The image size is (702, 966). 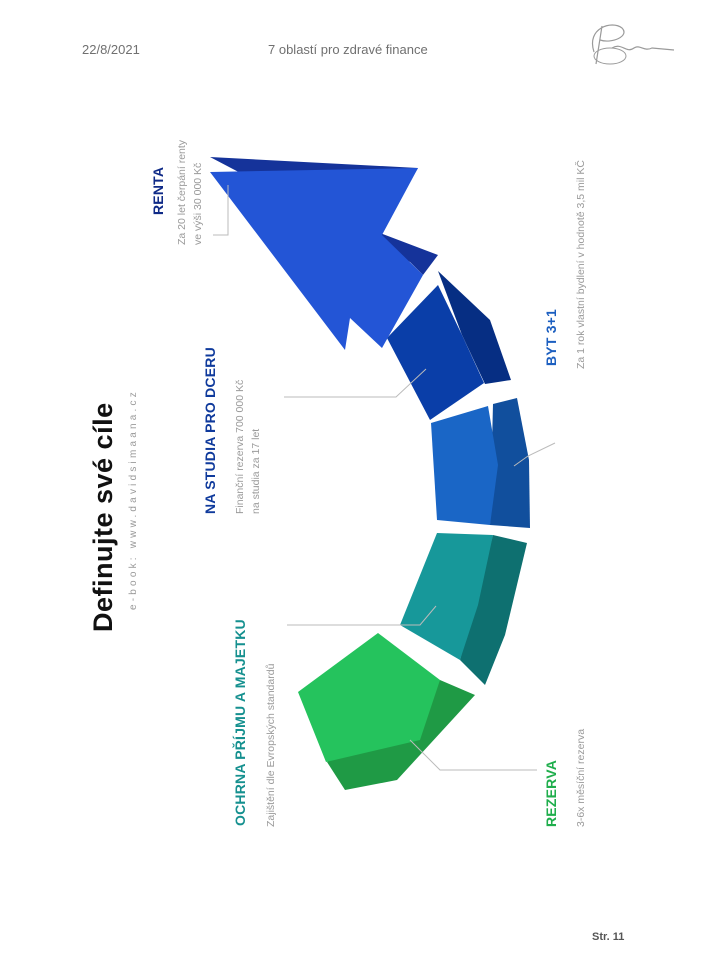 I want to click on goal-label-studia: NA STUDIA PRO DCERU, so click(x=210, y=430).